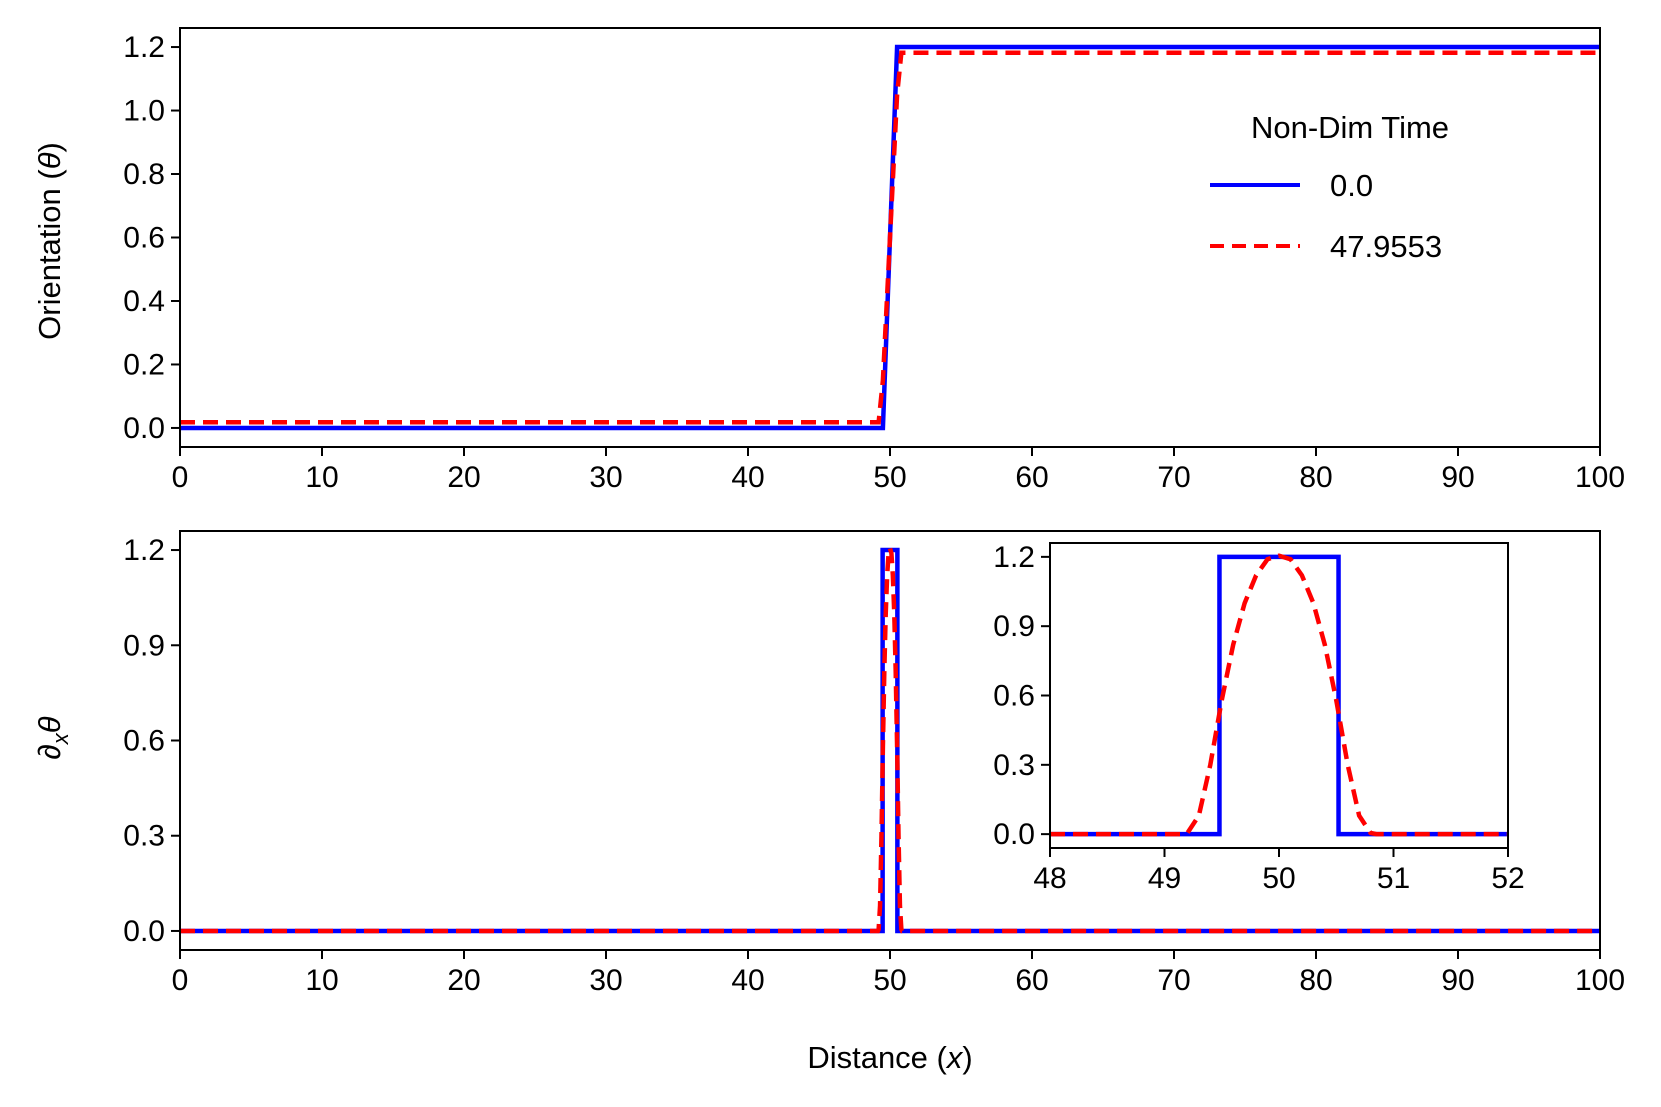  Describe the element at coordinates (144, 550) in the screenshot. I see `bottom-y-tick-label: 1.2` at that location.